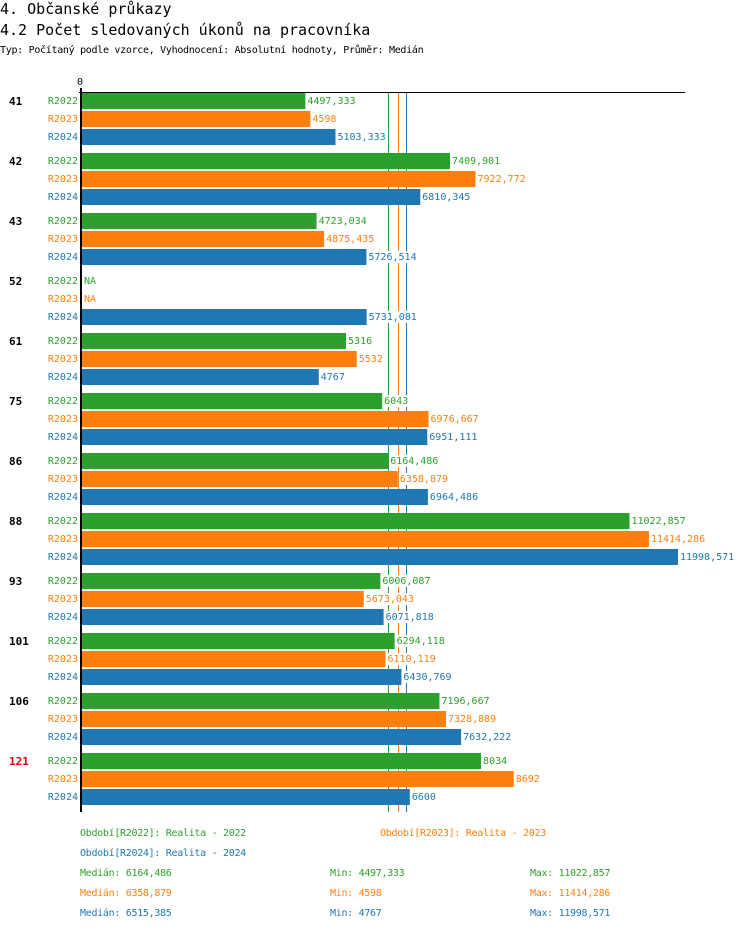 The width and height of the screenshot is (750, 932). Describe the element at coordinates (86, 9) in the screenshot. I see `section-title: 4. Občanské průkazy` at that location.